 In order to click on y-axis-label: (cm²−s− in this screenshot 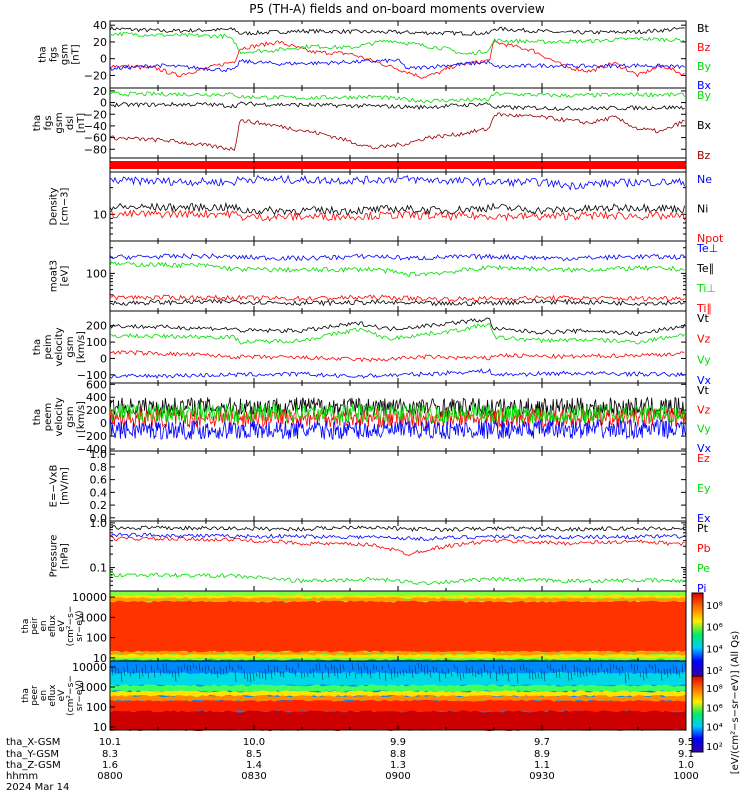, I will do `click(71, 626)`.